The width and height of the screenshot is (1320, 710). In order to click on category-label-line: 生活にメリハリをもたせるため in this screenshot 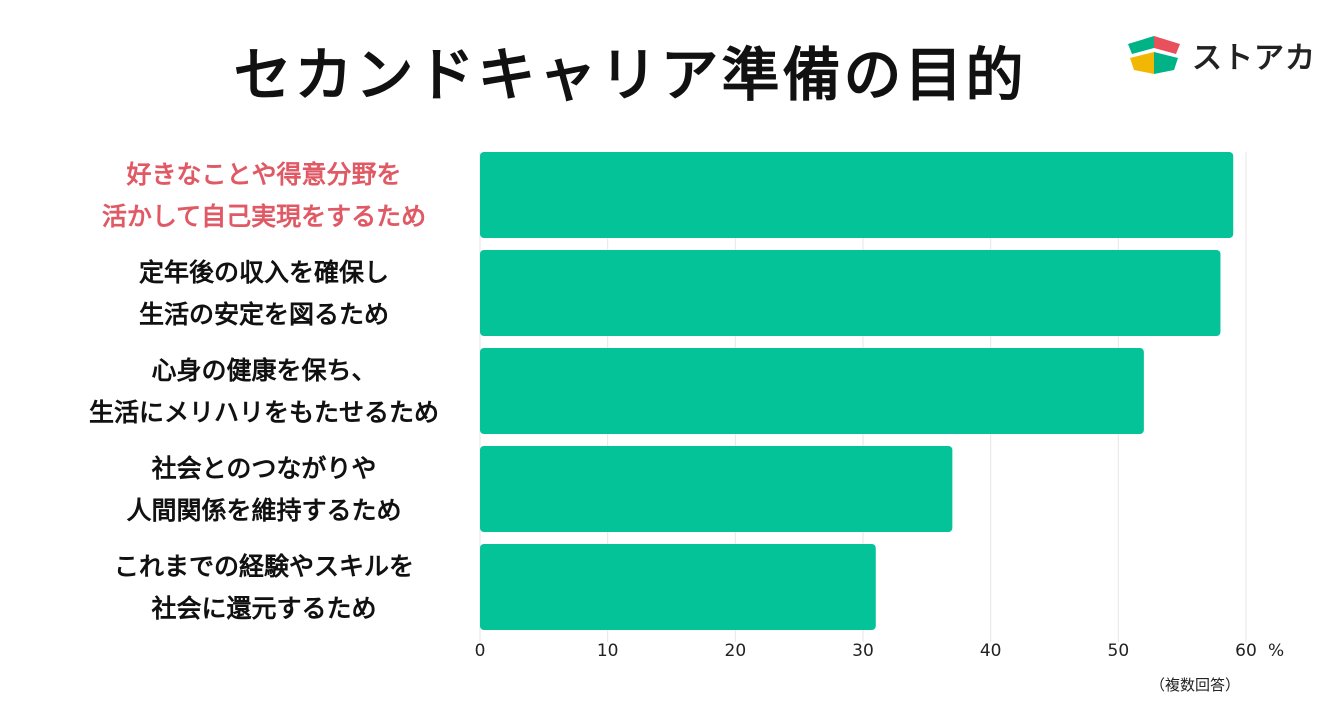, I will do `click(264, 412)`.